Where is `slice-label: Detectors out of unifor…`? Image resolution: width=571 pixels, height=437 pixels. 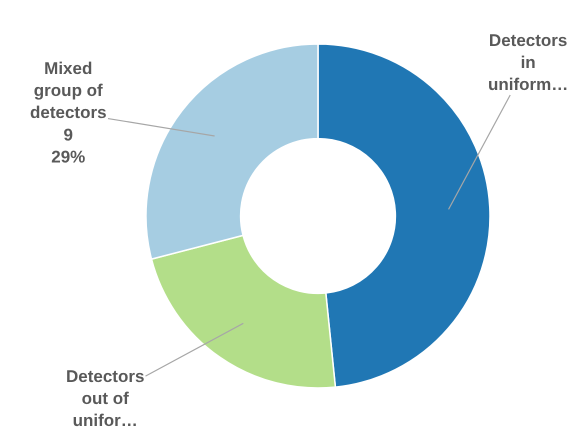
slice-label: Detectors out of unifor… is located at coordinates (105, 398).